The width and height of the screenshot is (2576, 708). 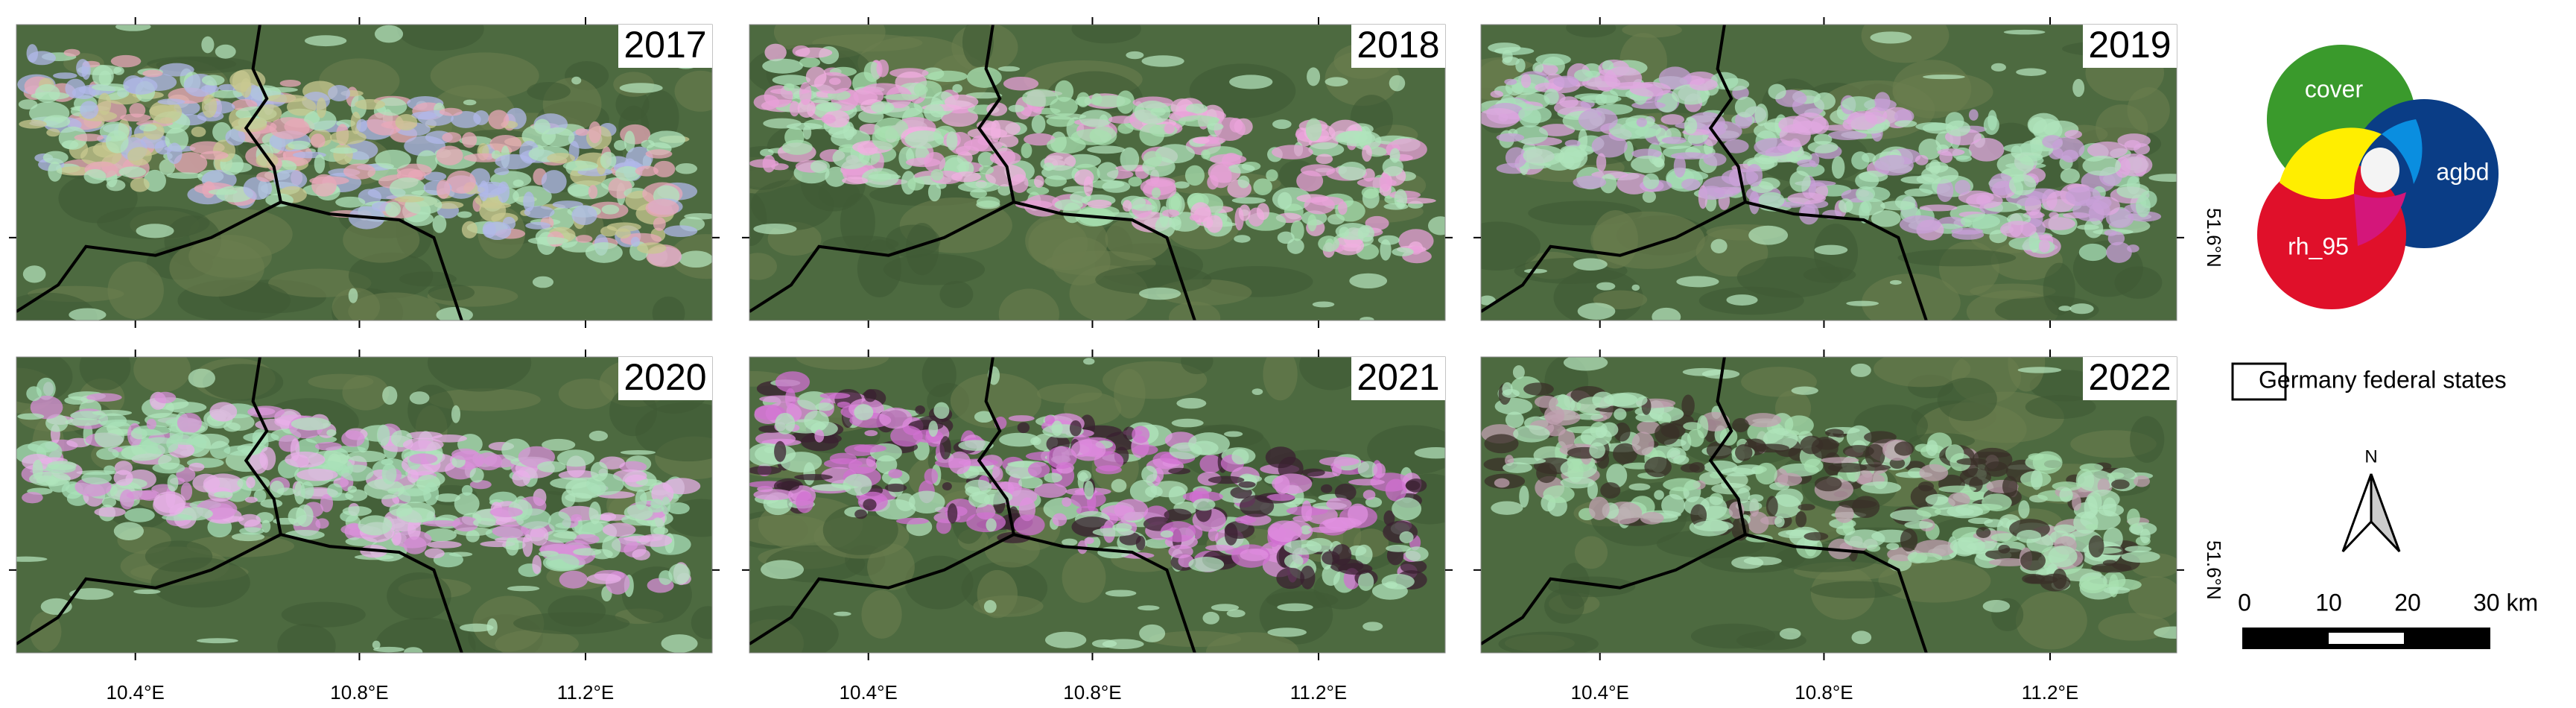 I want to click on year-label: 2017, so click(x=665, y=45).